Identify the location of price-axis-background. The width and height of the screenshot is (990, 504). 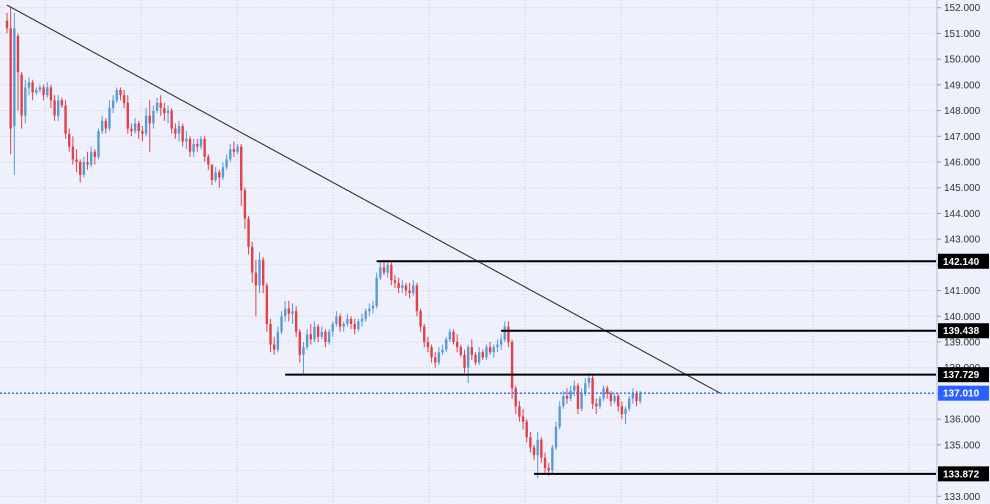
(963, 252).